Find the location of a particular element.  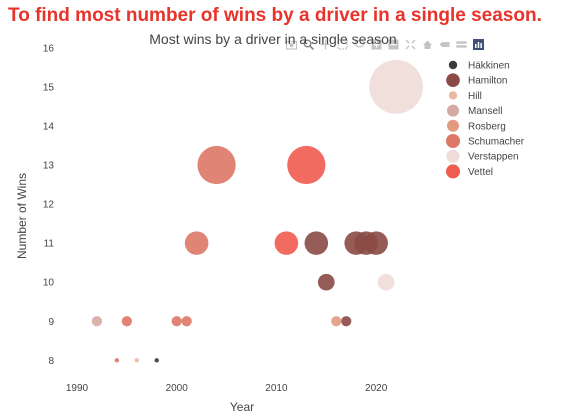

x-axis-title: Year is located at coordinates (242, 407).